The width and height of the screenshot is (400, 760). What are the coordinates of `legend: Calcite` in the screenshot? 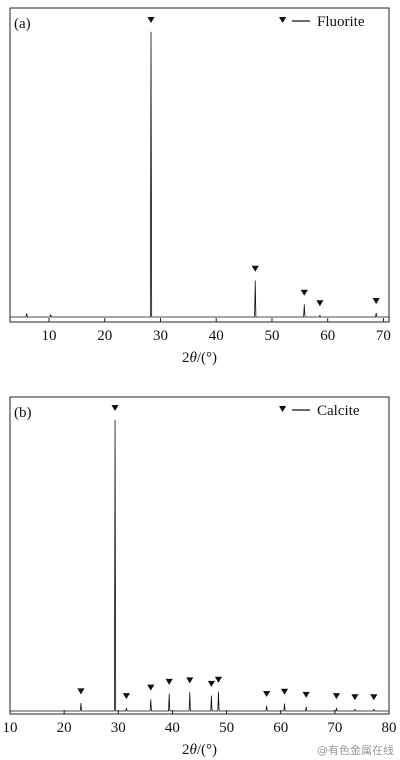 It's located at (319, 411).